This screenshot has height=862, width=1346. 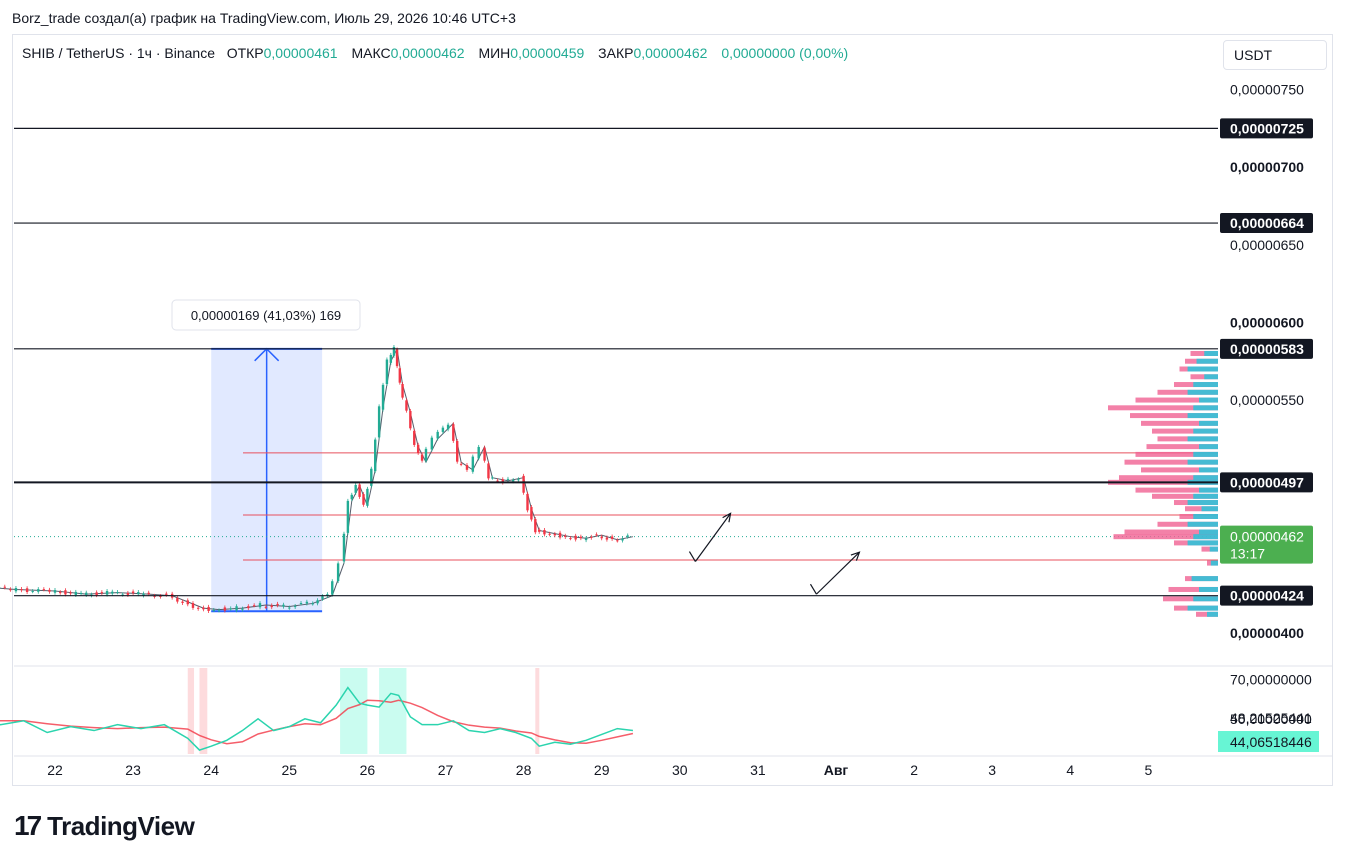 What do you see at coordinates (692, 556) in the screenshot?
I see `projection-arrow-start` at bounding box center [692, 556].